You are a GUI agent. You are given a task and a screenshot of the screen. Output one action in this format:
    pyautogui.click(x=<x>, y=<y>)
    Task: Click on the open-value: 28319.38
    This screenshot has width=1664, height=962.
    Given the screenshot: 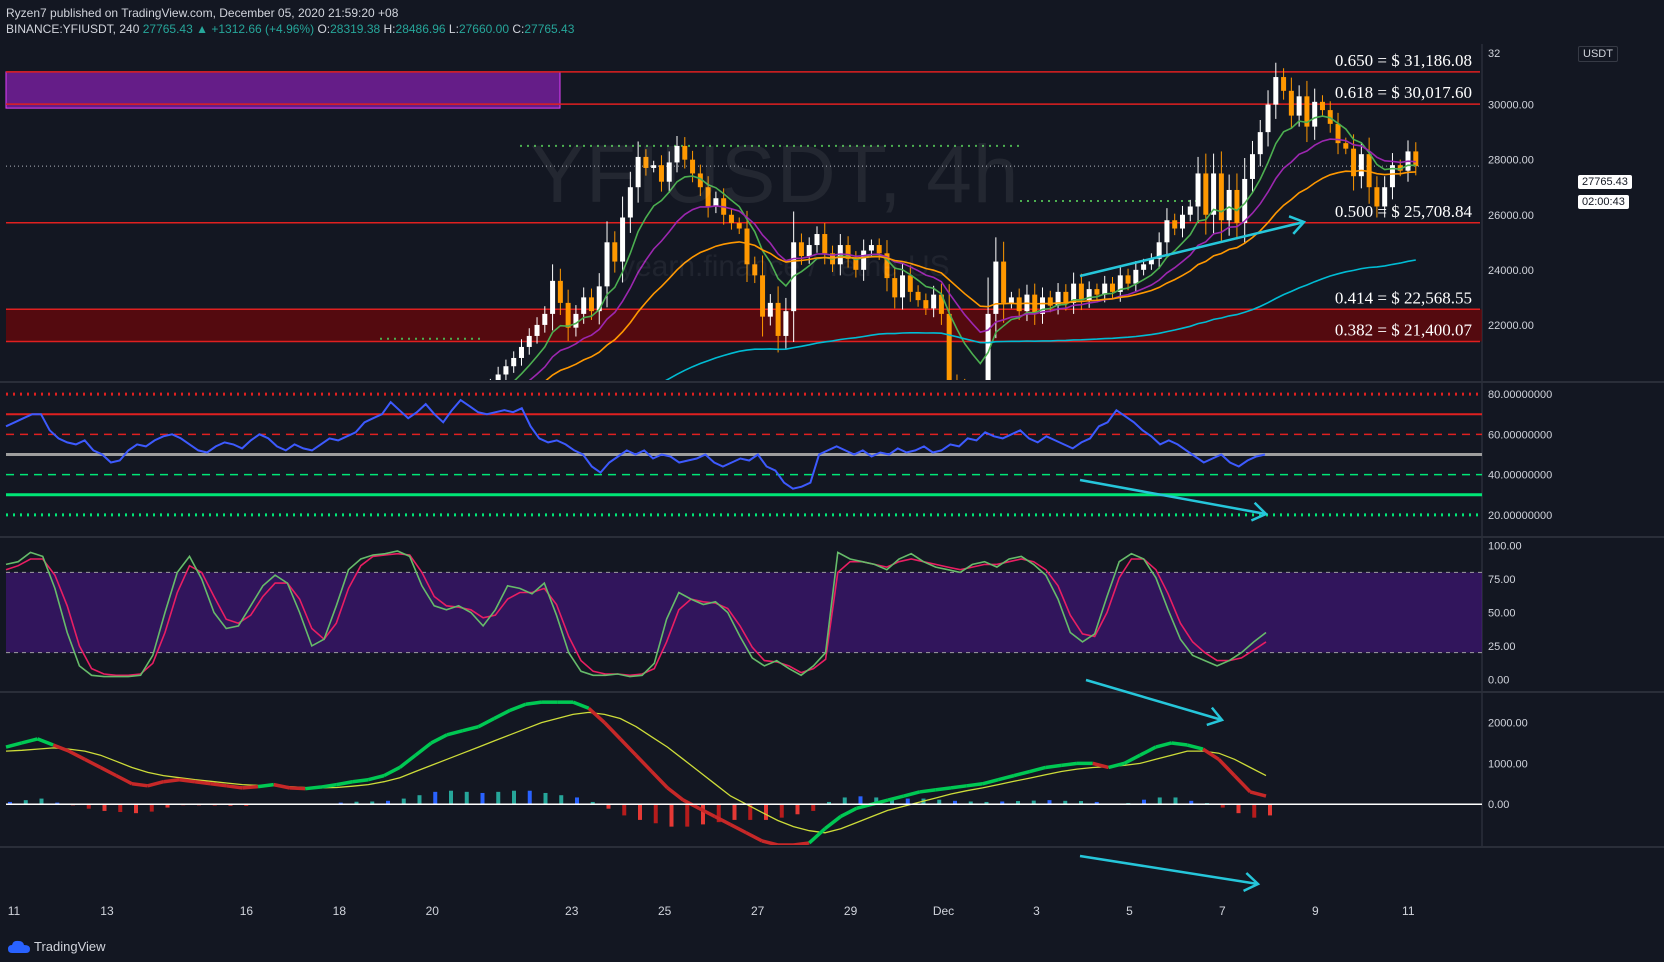 What is the action you would take?
    pyautogui.click(x=355, y=29)
    